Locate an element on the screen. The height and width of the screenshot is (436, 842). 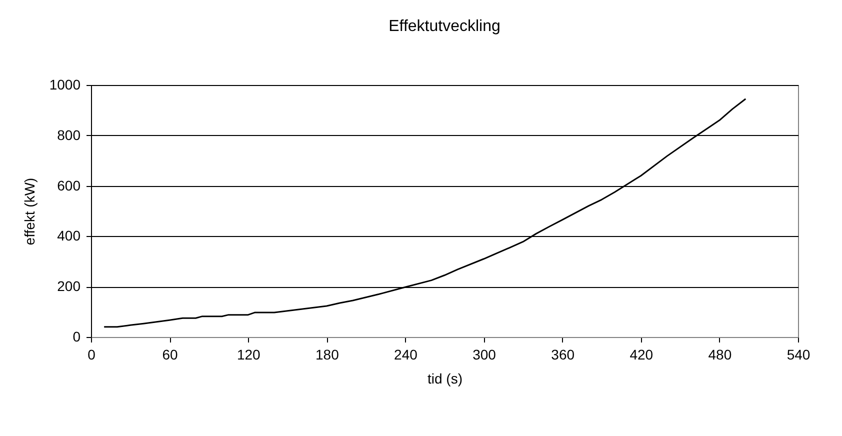
y-tick-label: 400 is located at coordinates (69, 236).